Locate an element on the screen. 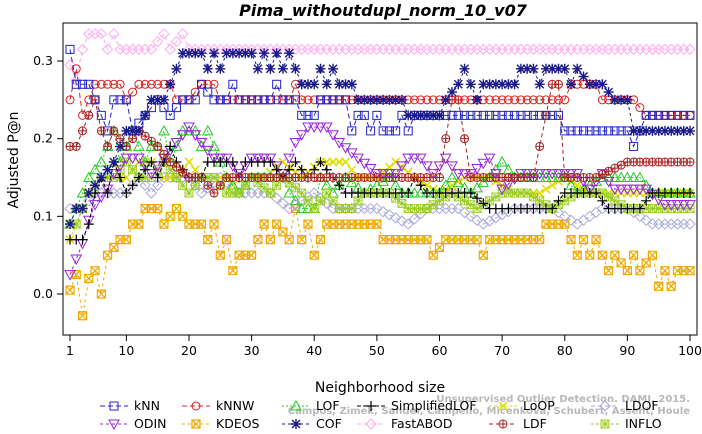  legend-label: INFLO is located at coordinates (643, 423).